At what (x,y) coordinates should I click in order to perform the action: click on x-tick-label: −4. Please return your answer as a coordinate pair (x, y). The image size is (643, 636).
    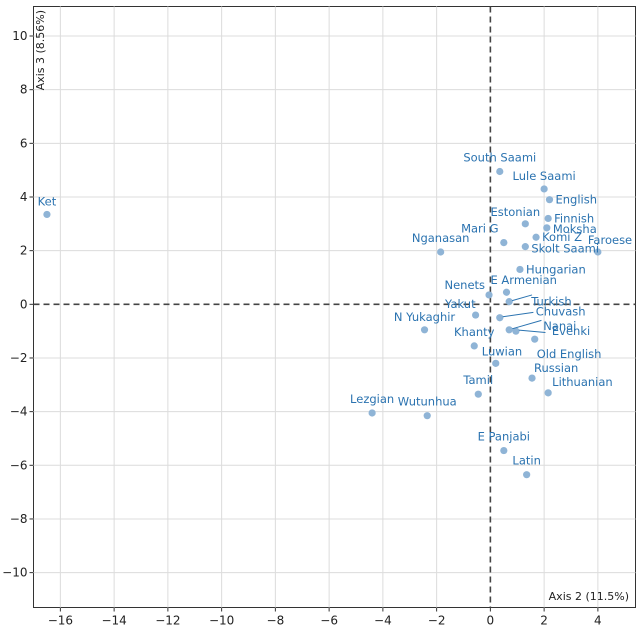
    Looking at the image, I should click on (383, 621).